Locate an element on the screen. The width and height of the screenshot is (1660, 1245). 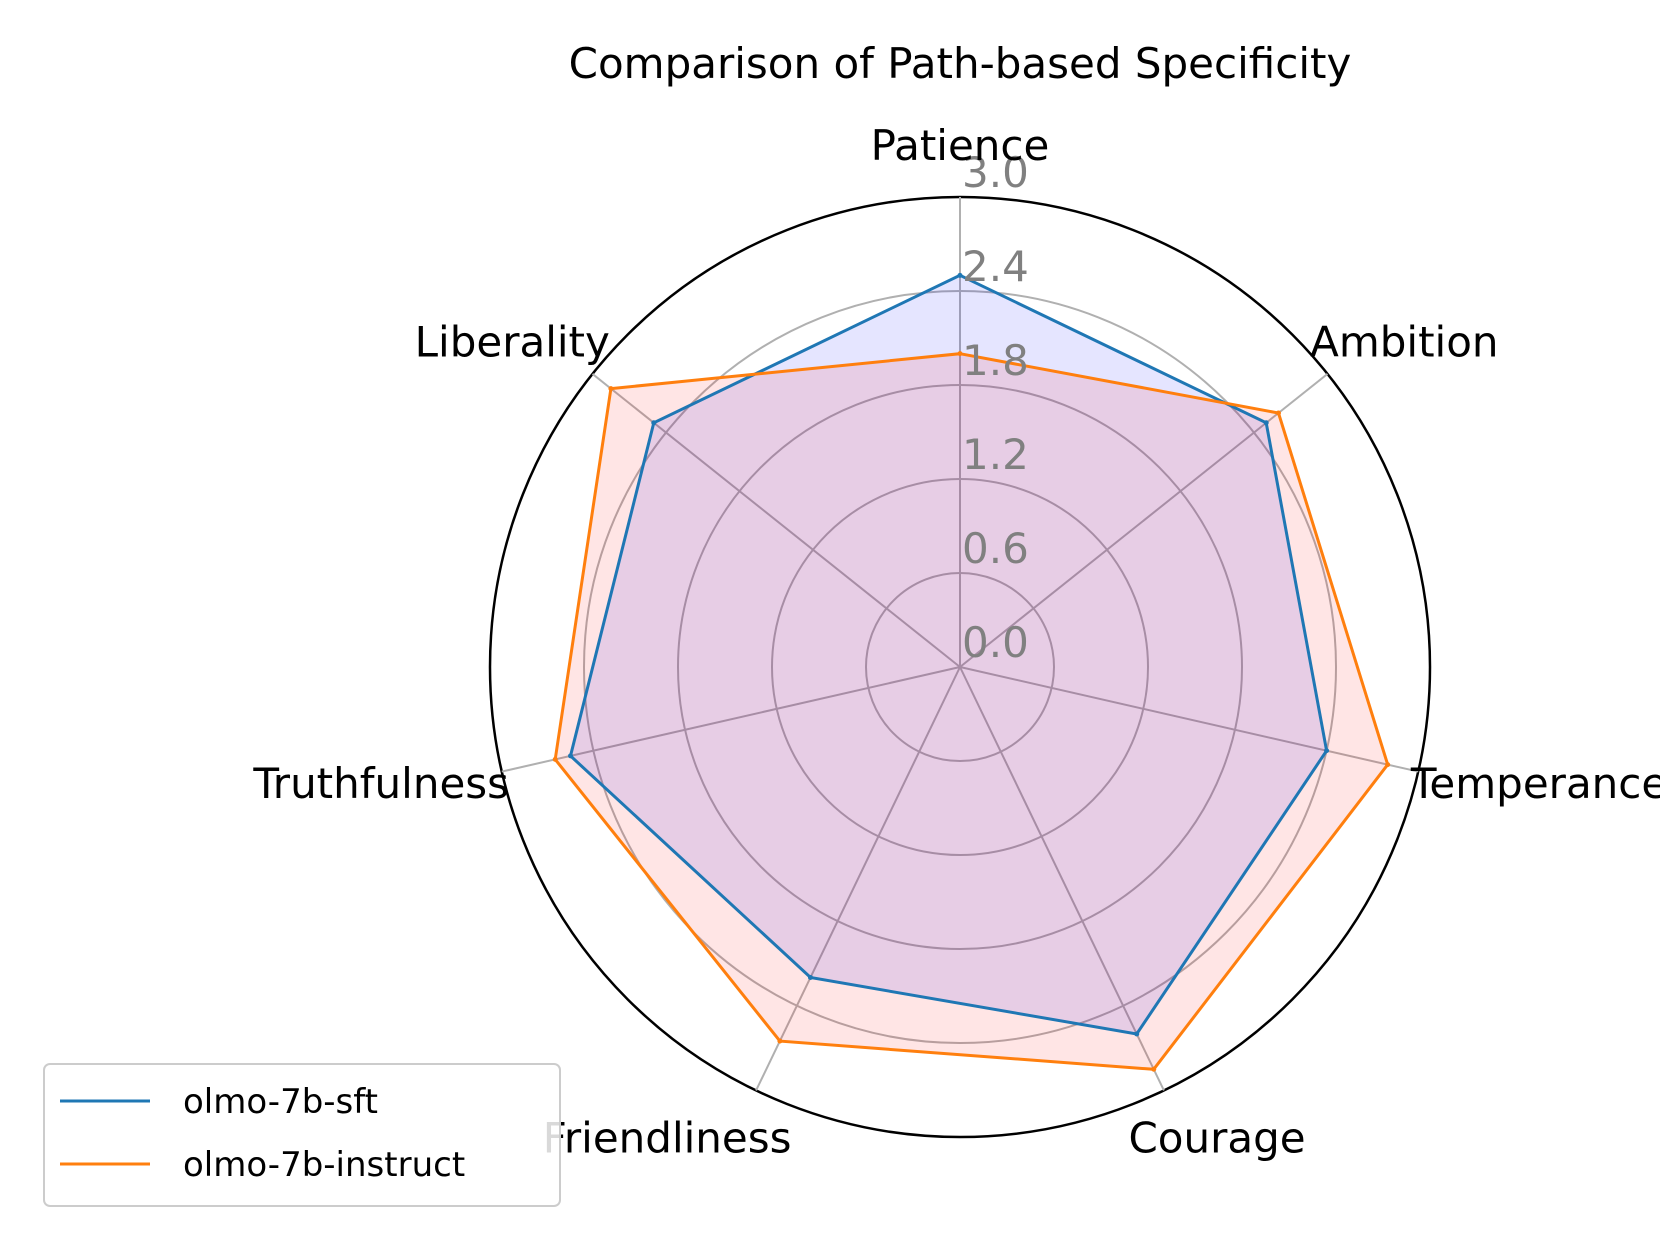
category-label-patience: Patience is located at coordinates (960, 145).